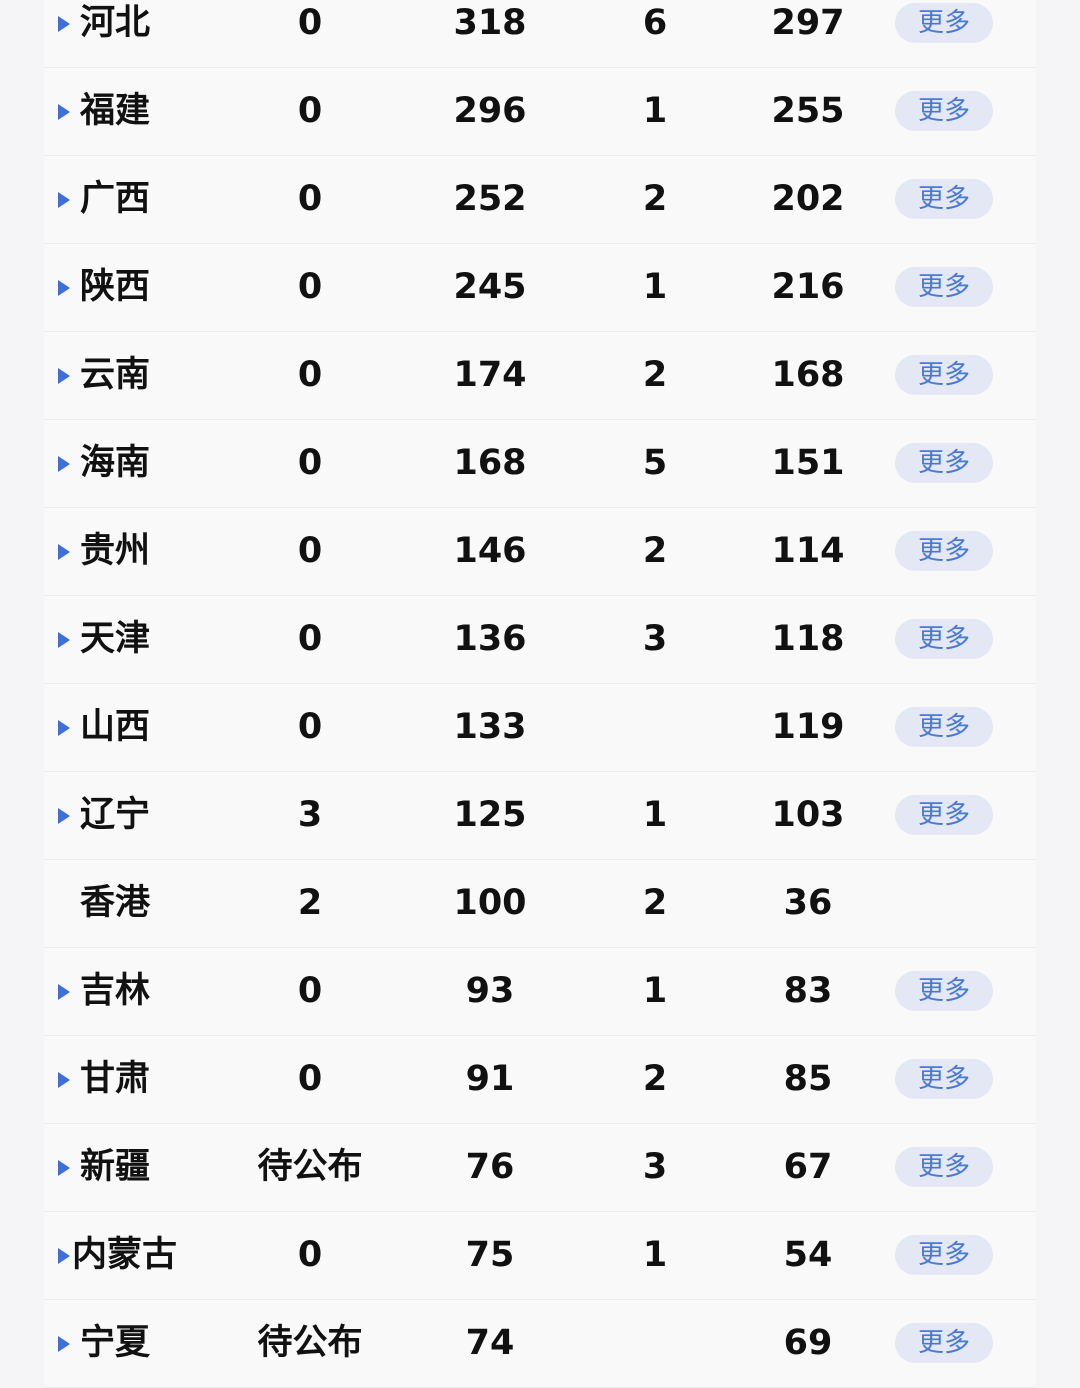  What do you see at coordinates (655, 1343) in the screenshot?
I see `value-c3` at bounding box center [655, 1343].